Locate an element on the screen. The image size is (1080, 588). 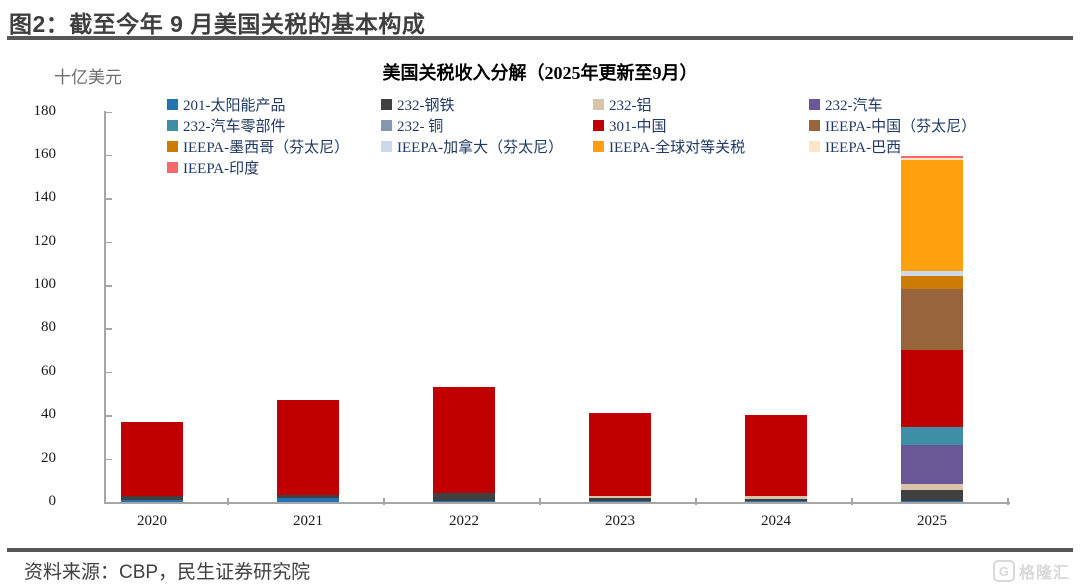
x-tick-label: 2022 is located at coordinates (464, 521).